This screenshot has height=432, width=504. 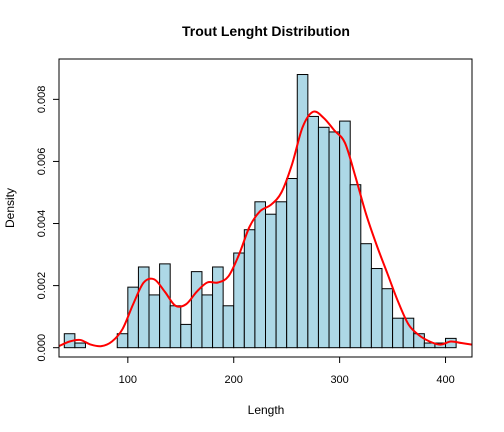 What do you see at coordinates (287, 371) in the screenshot?
I see `x-axis: 100 200 300 400` at bounding box center [287, 371].